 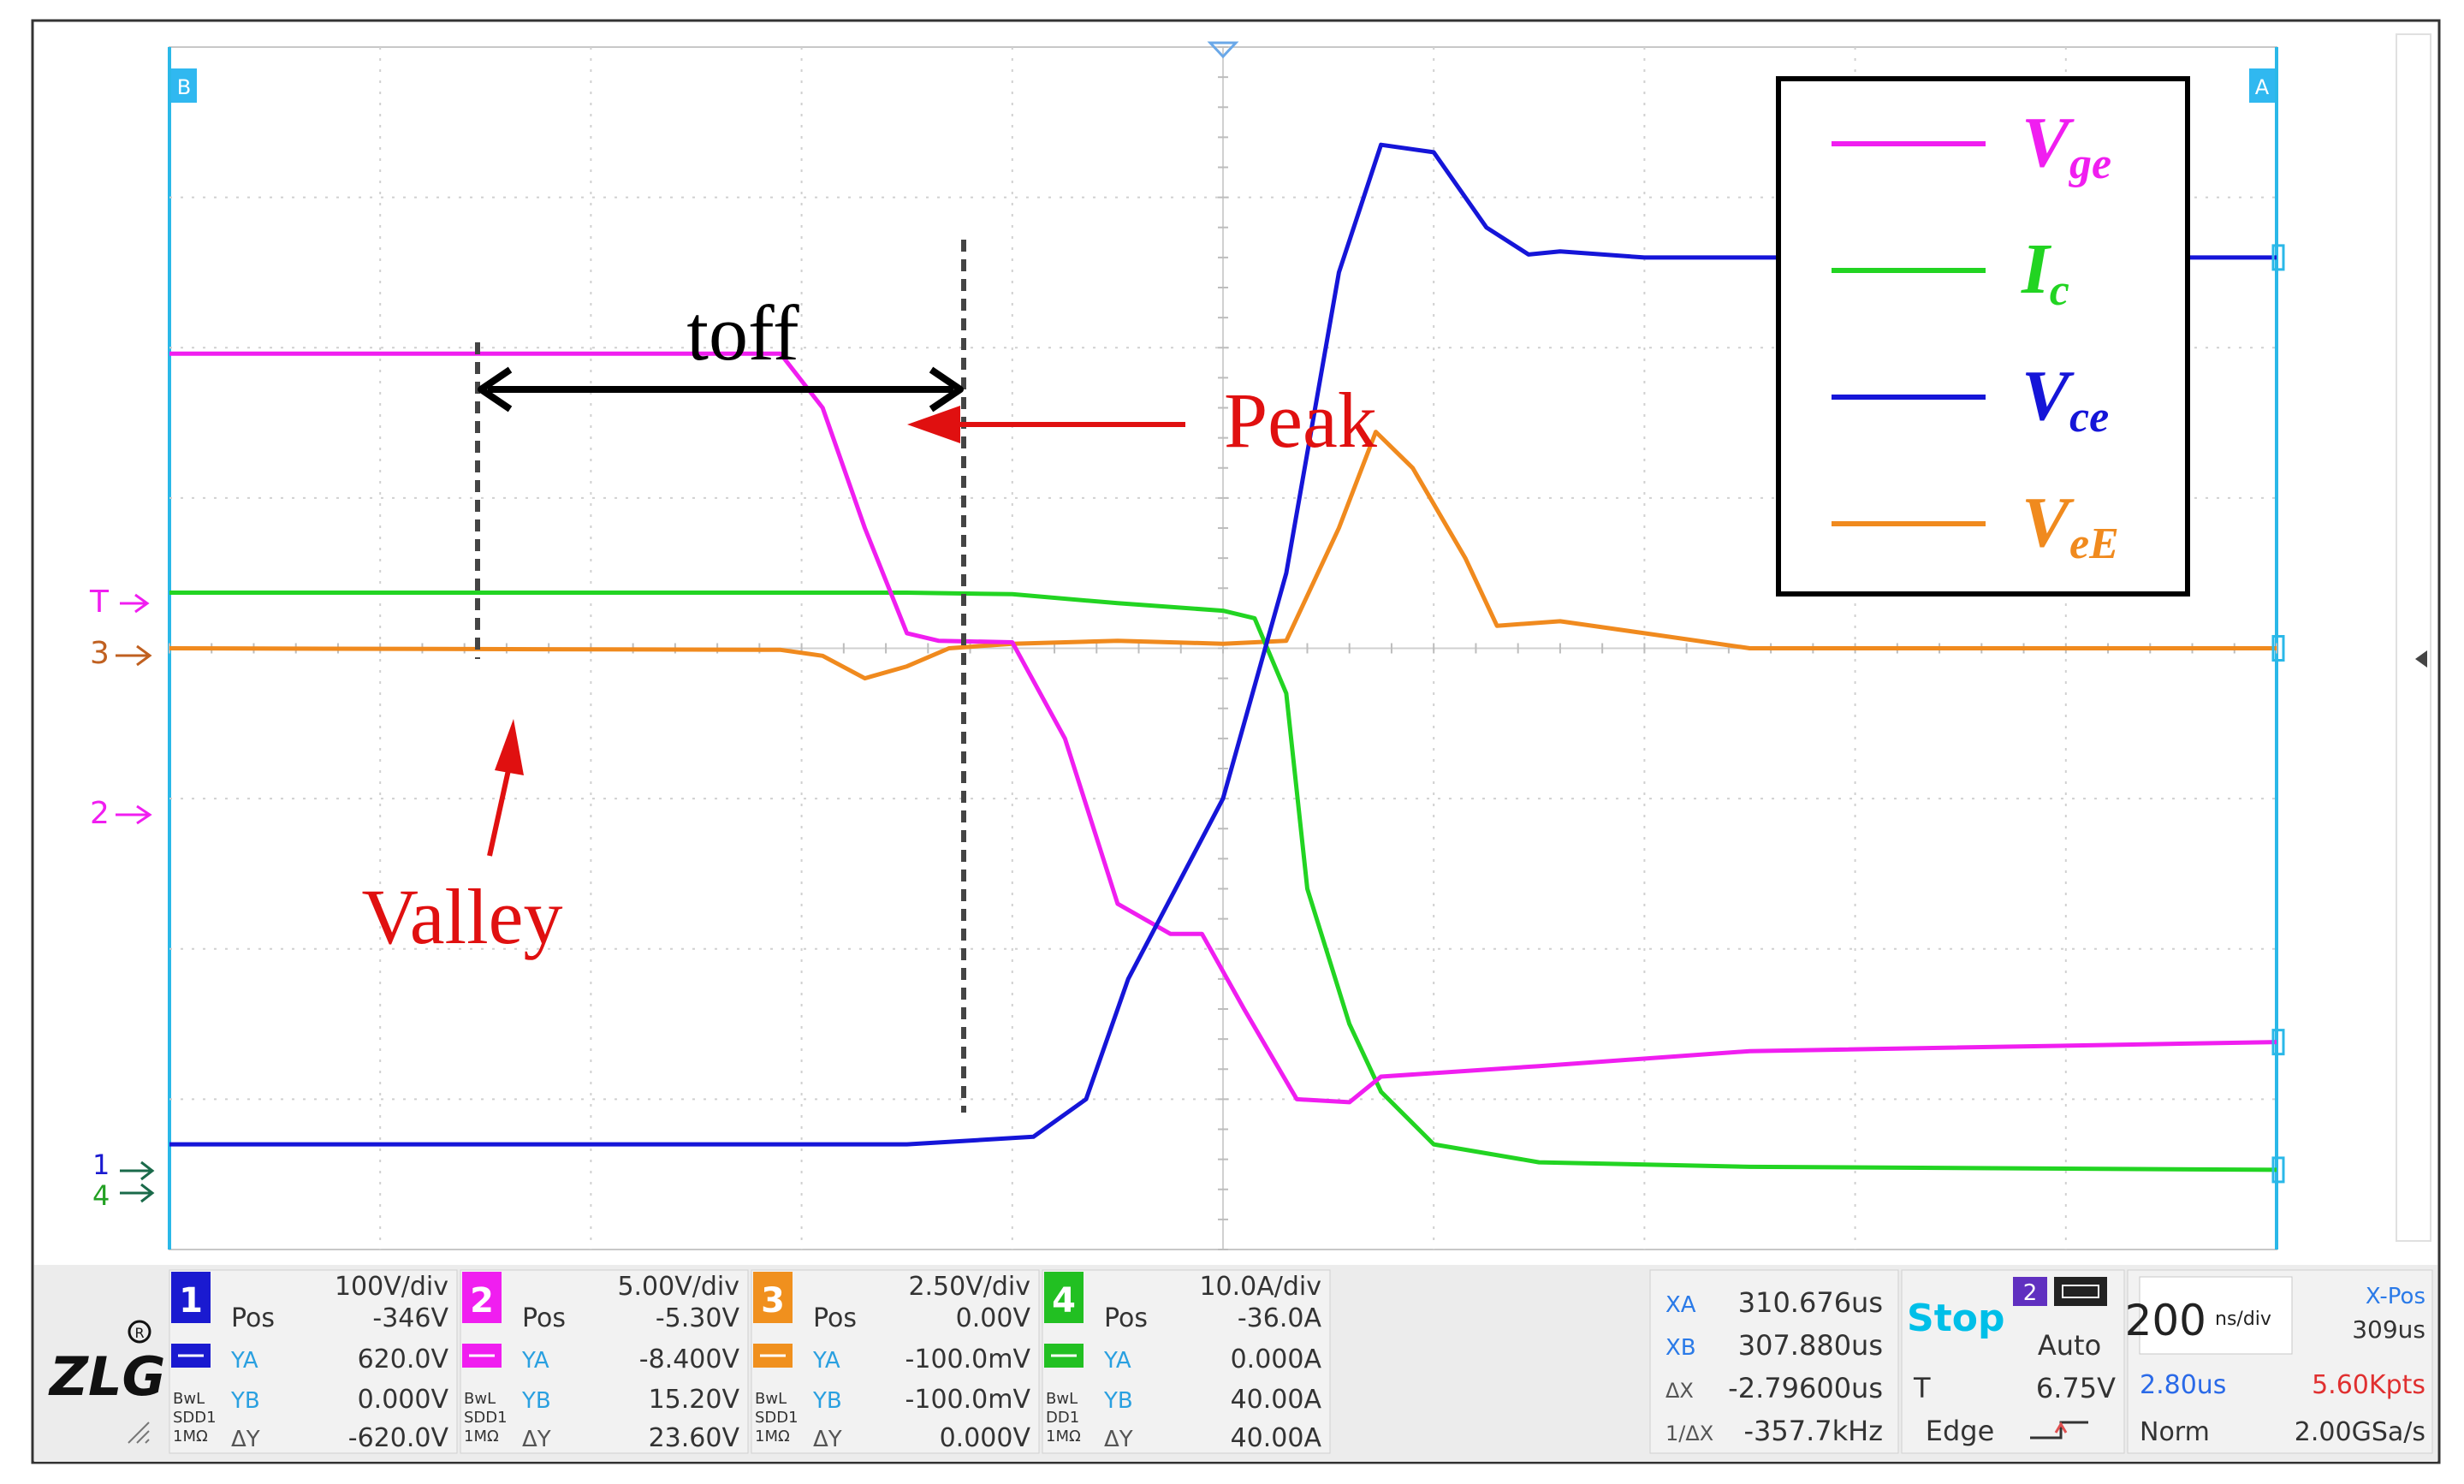 What do you see at coordinates (403, 1360) in the screenshot?
I see `cursor-row-value: 620.0V` at bounding box center [403, 1360].